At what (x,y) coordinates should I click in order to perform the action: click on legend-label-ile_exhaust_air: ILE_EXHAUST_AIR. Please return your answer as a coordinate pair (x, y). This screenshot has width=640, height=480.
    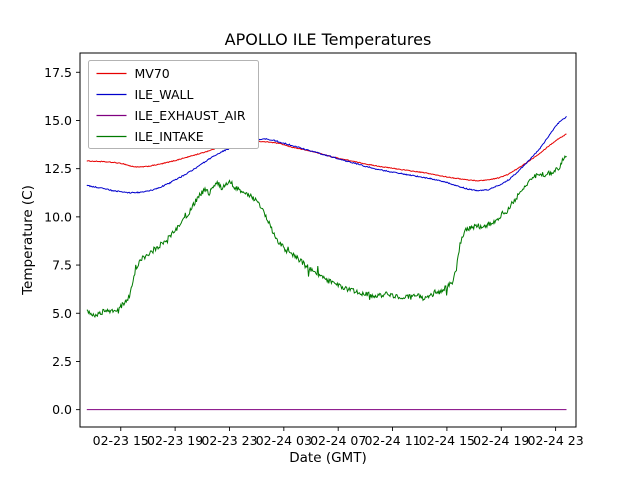
    Looking at the image, I should click on (190, 115).